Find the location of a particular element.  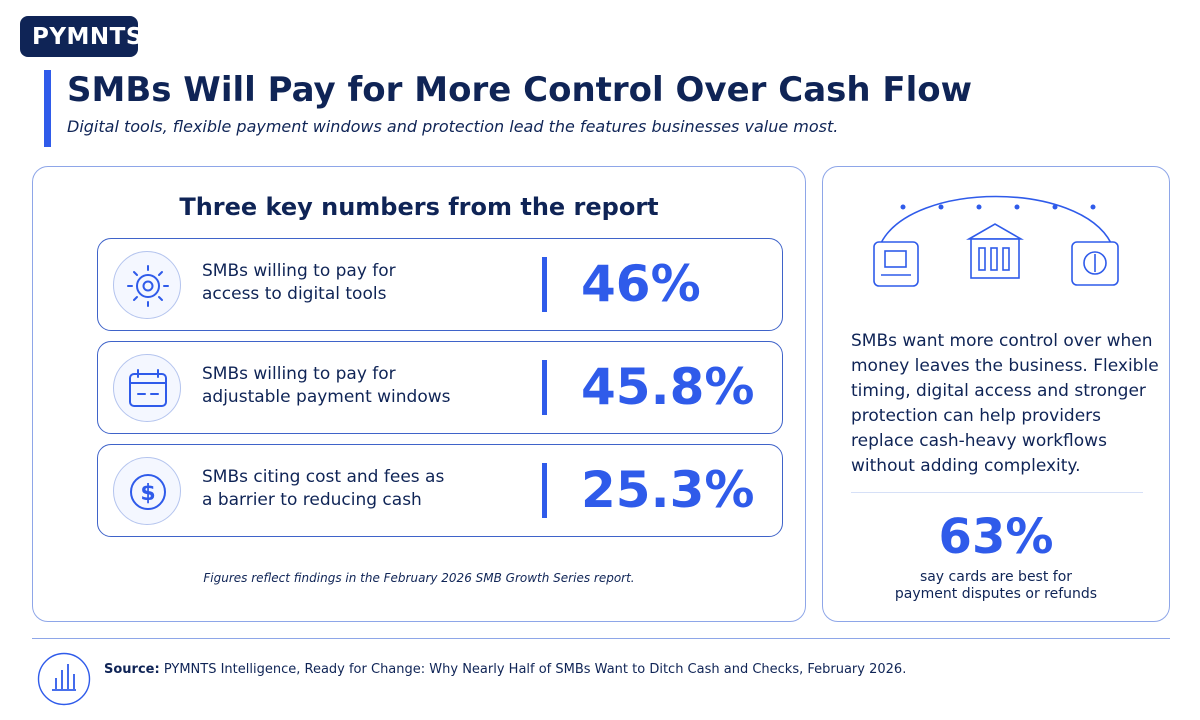

stat-label-line: adjustable payment windows is located at coordinates (326, 397).